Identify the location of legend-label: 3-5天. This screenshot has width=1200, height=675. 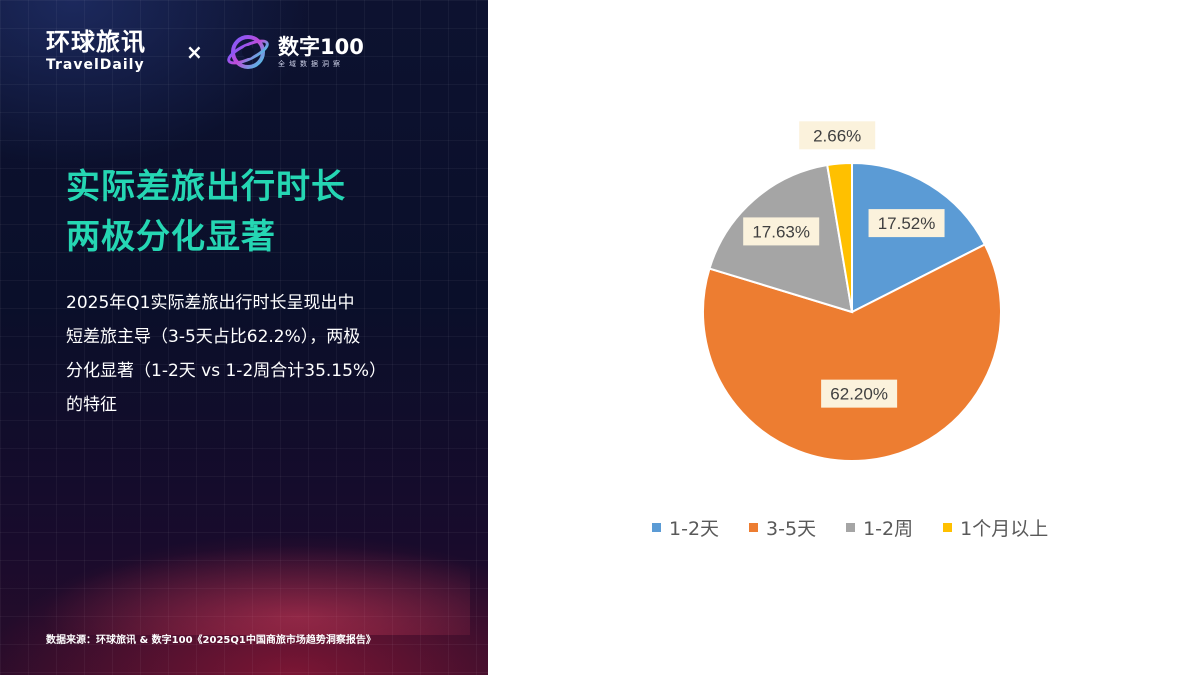
(791, 529).